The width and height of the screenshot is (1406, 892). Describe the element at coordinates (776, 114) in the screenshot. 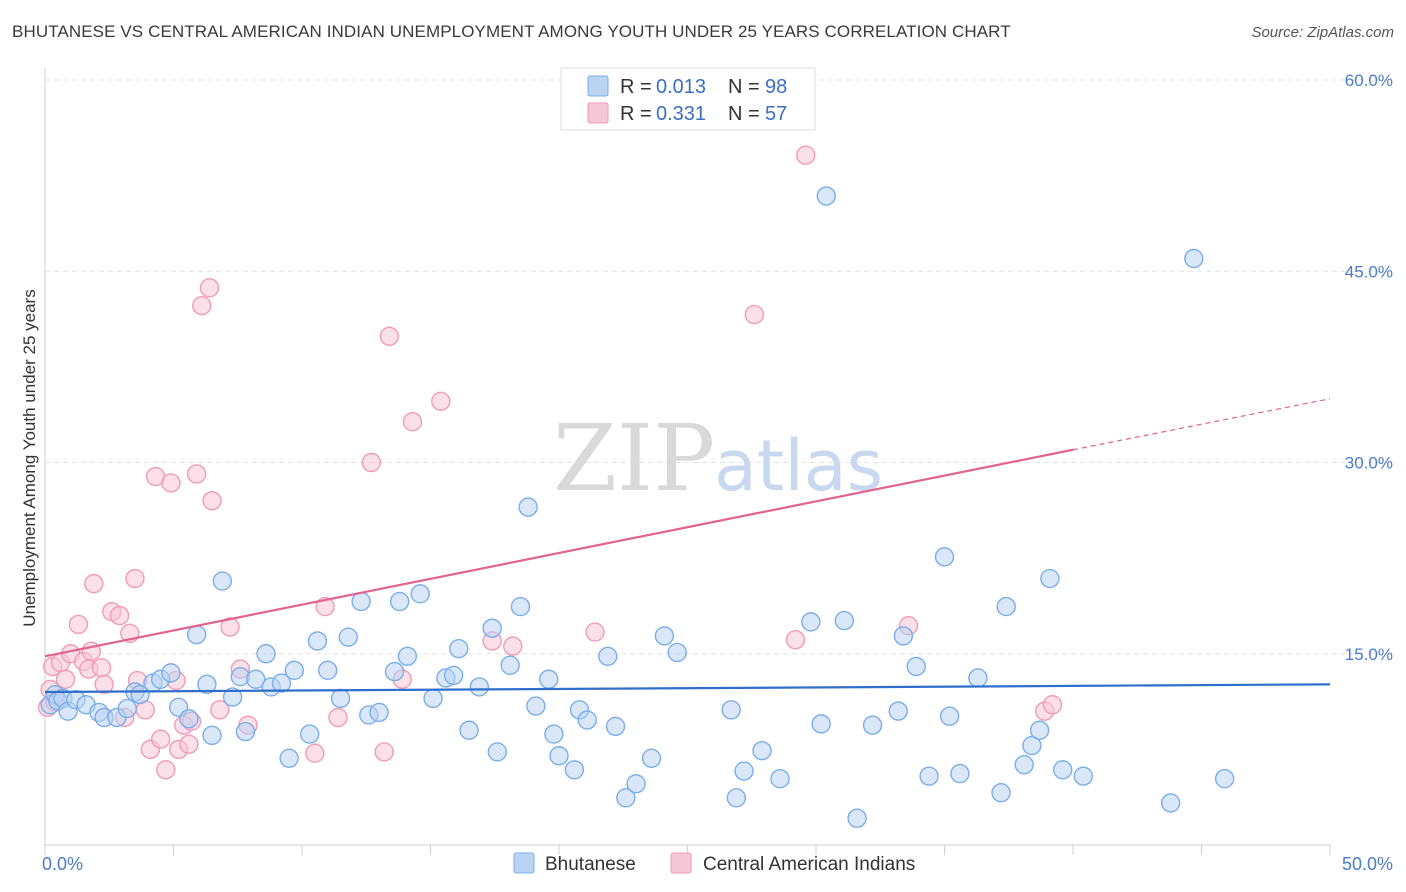

I see `legend-n-value-2: 57` at that location.